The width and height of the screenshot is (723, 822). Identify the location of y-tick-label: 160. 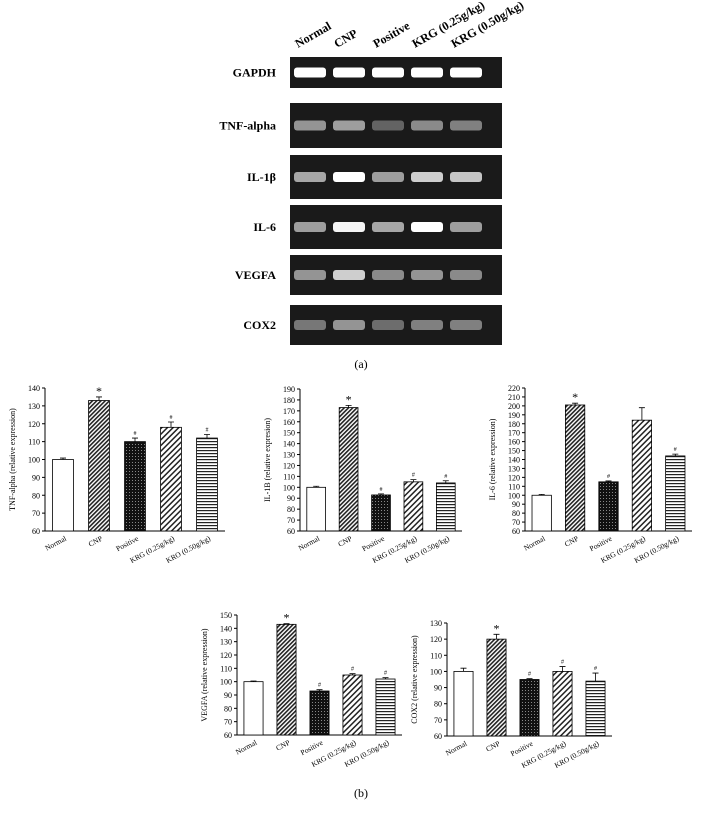
(514, 442).